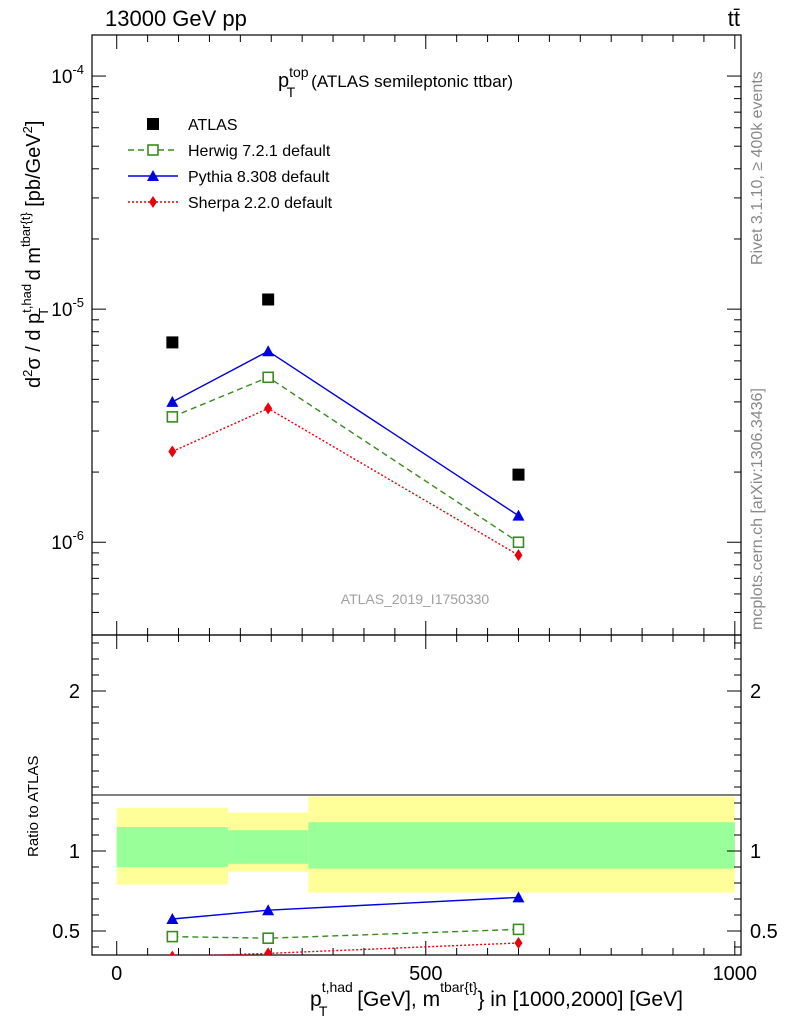 The image size is (786, 1024). Describe the element at coordinates (755, 852) in the screenshot. I see `ratio-y-tick-label-right: 1` at that location.